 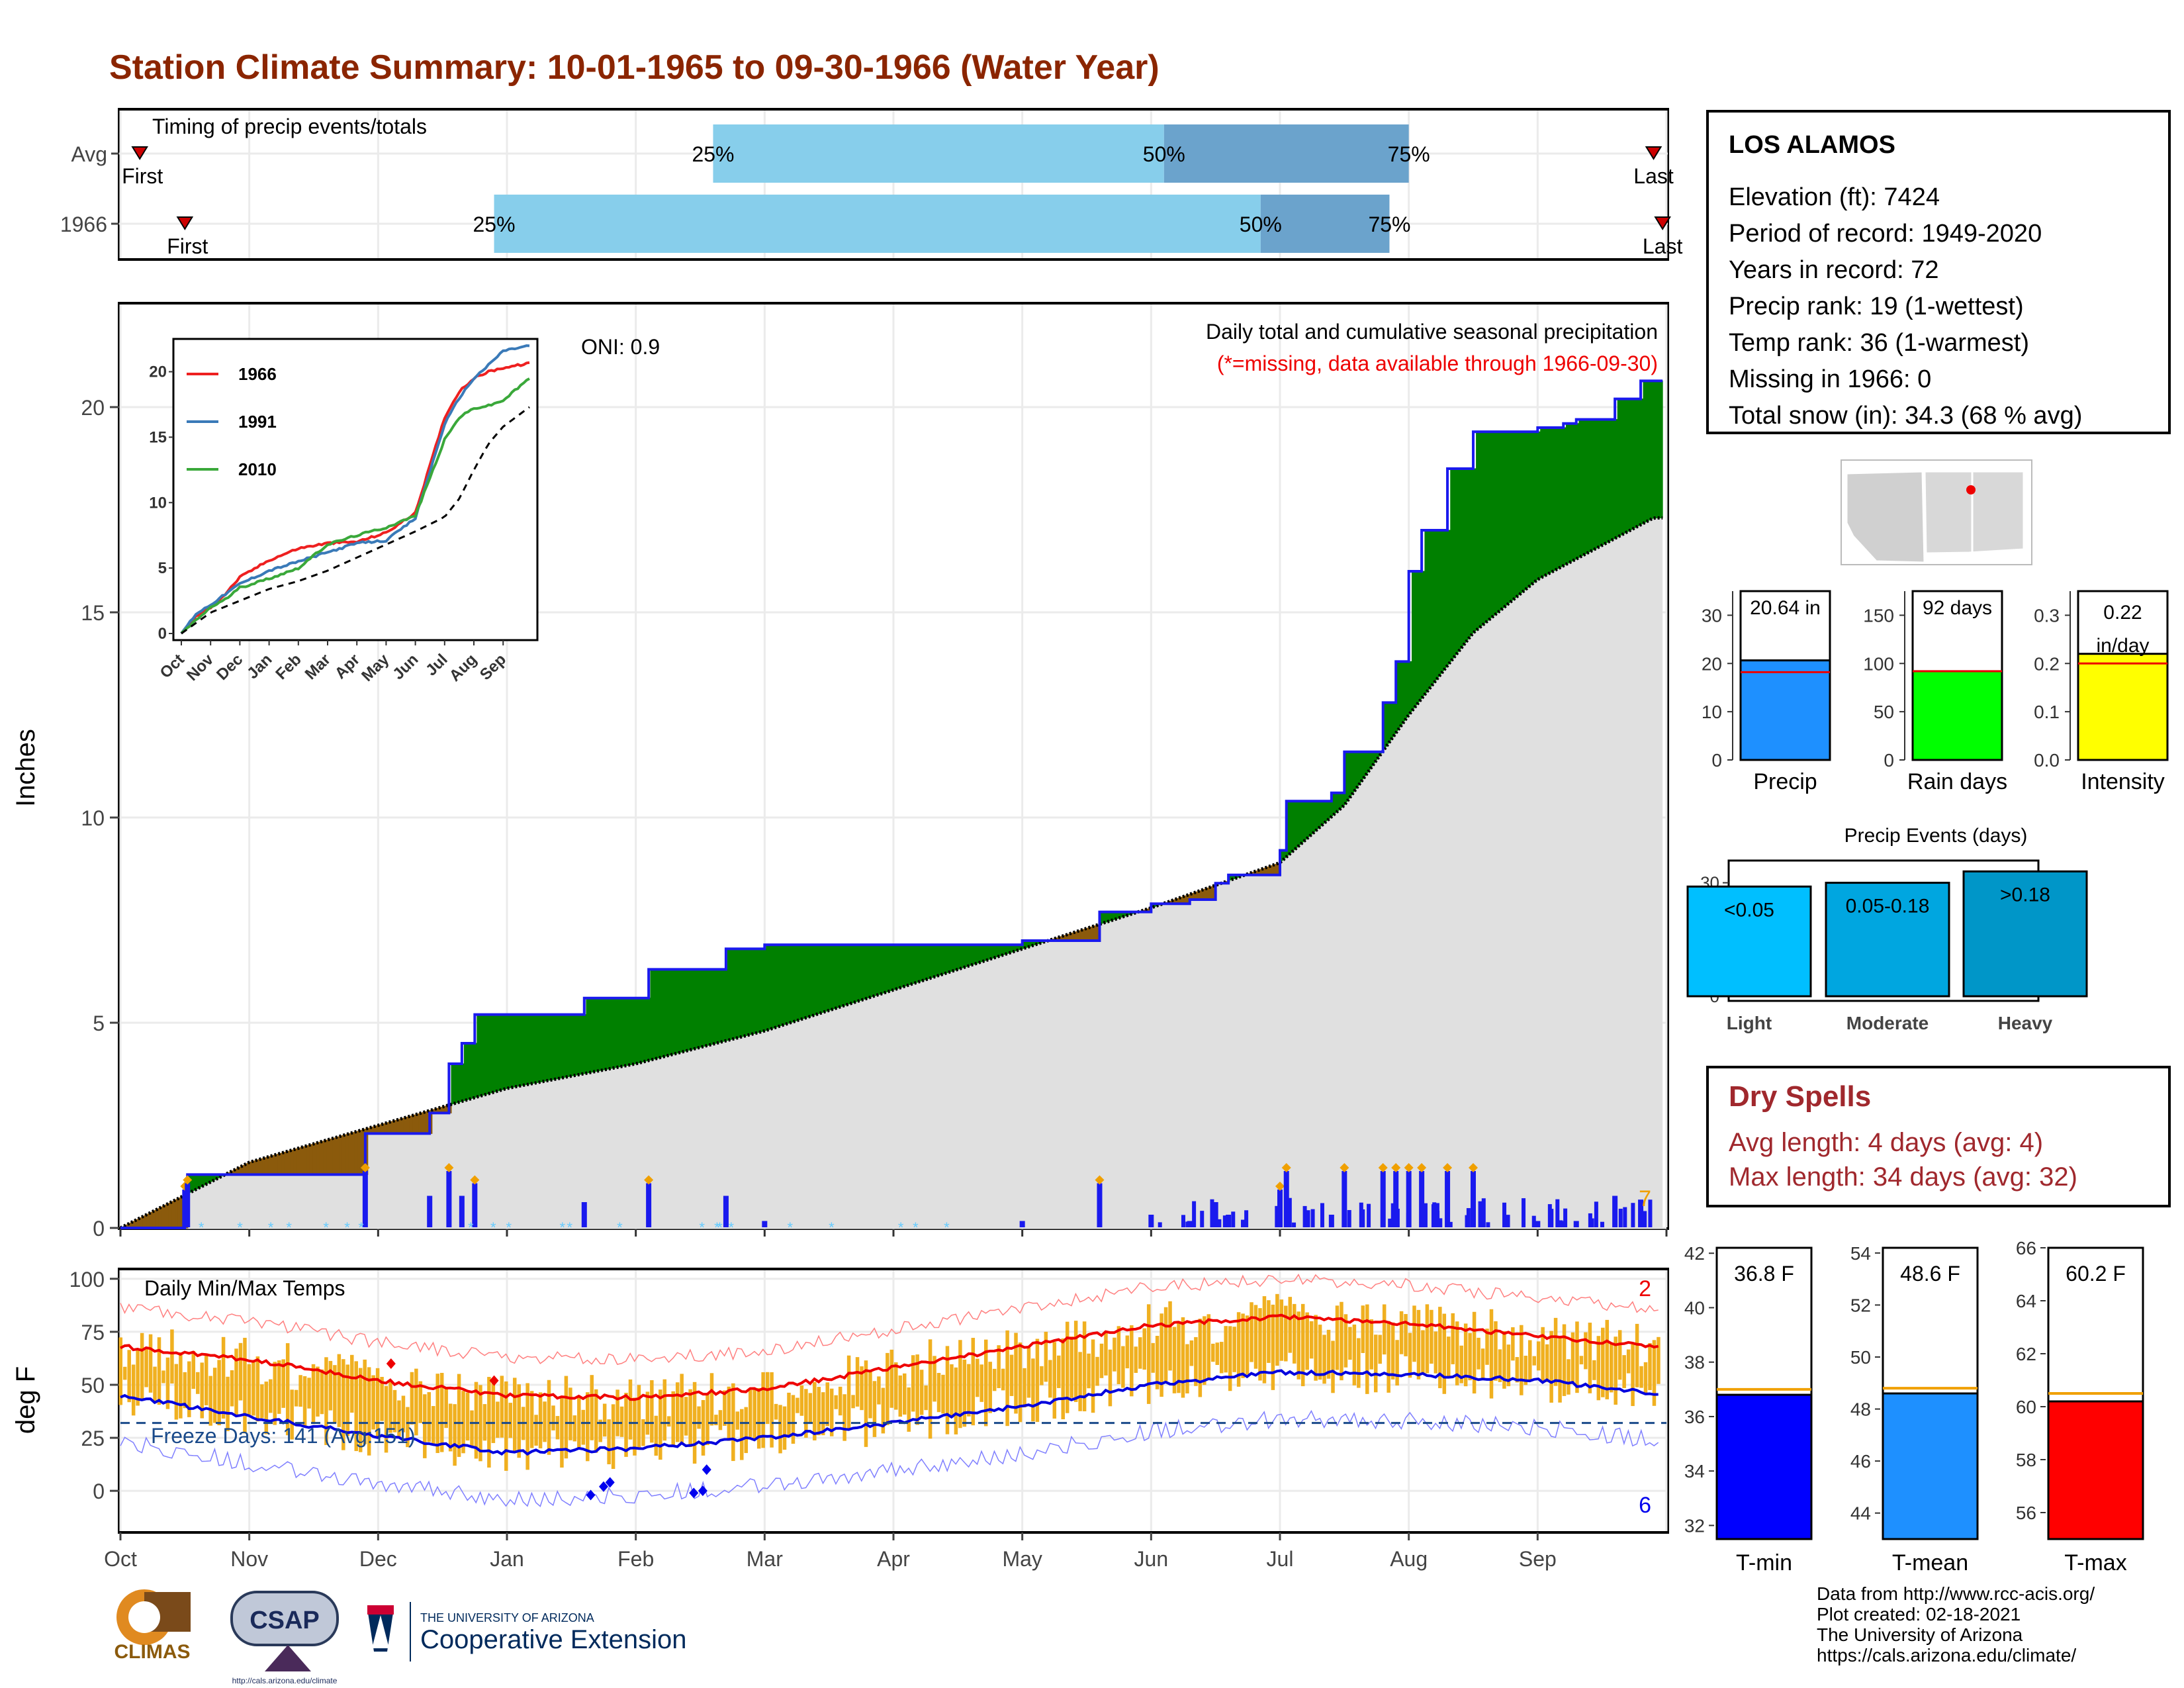 I want to click on timing-first-label: First, so click(x=142, y=176).